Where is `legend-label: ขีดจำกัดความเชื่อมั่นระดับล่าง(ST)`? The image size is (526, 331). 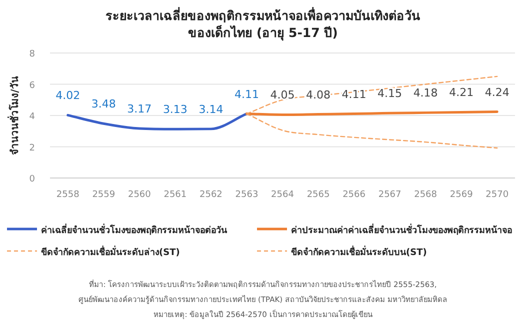
legend-label: ขีดจำกัดความเชื่อมั่นระดับล่าง(ST) is located at coordinates (110, 251).